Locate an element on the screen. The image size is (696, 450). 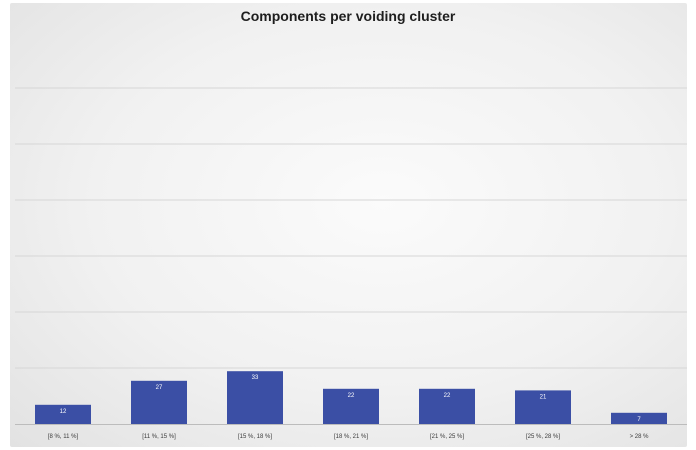
data-label: 21 is located at coordinates (543, 397).